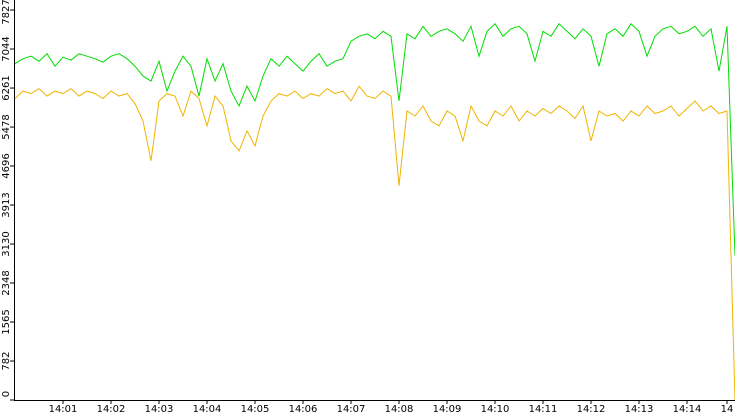  I want to click on x-tick-label: 14:05, so click(255, 409).